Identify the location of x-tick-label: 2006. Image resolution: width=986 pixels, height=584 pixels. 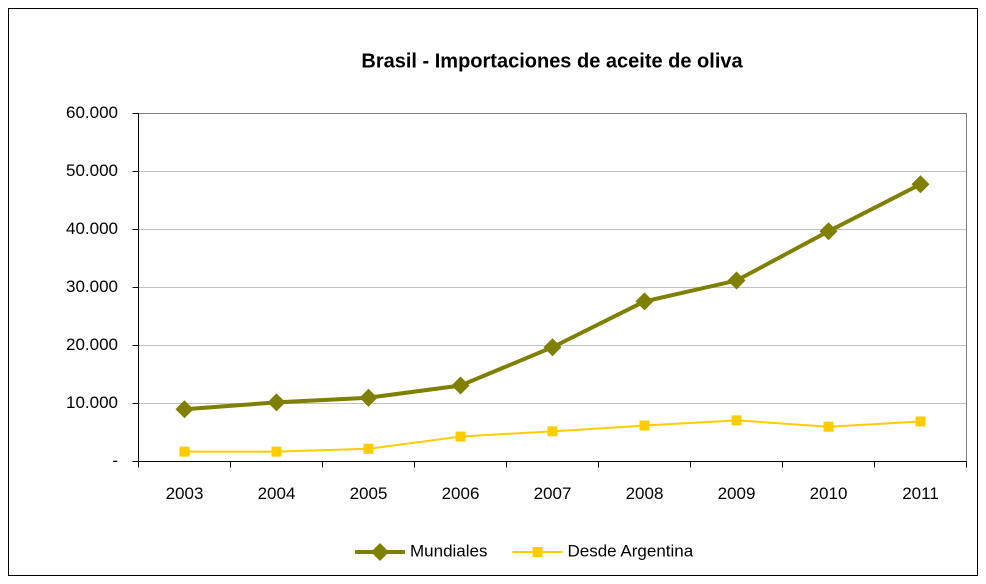
(461, 493).